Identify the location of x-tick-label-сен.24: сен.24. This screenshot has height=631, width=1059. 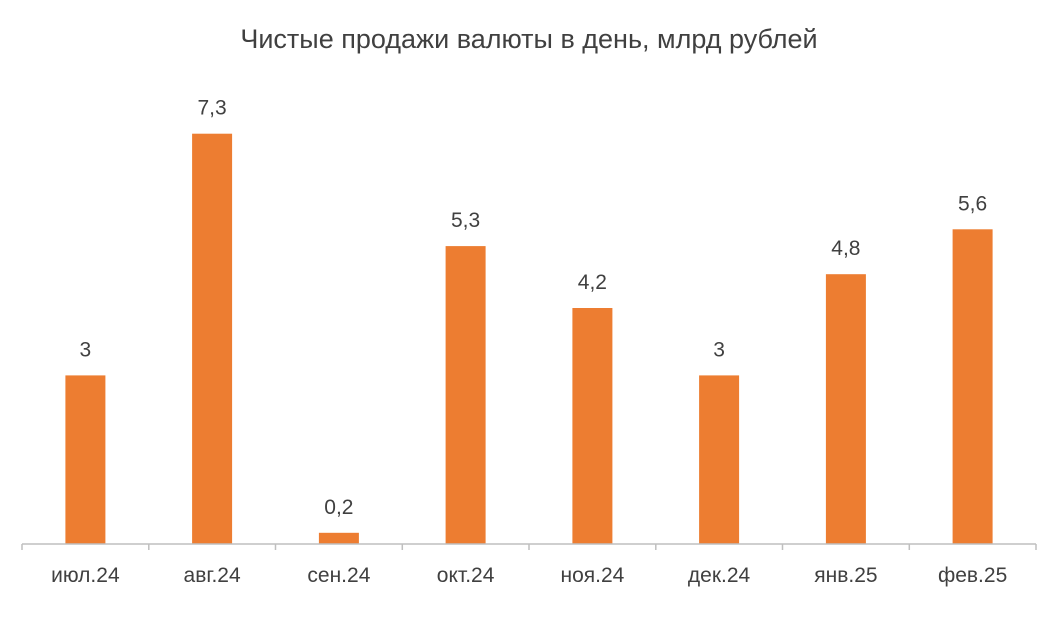
(338, 575).